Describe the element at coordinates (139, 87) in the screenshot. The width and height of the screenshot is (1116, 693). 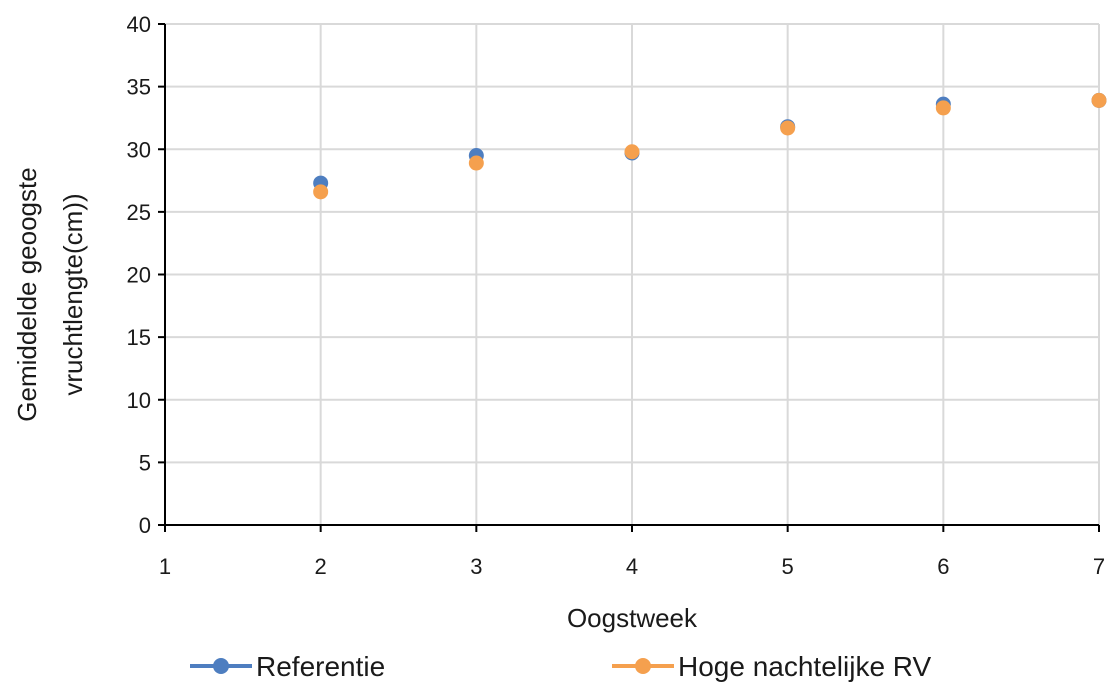
I see `y-tick-label: 35` at that location.